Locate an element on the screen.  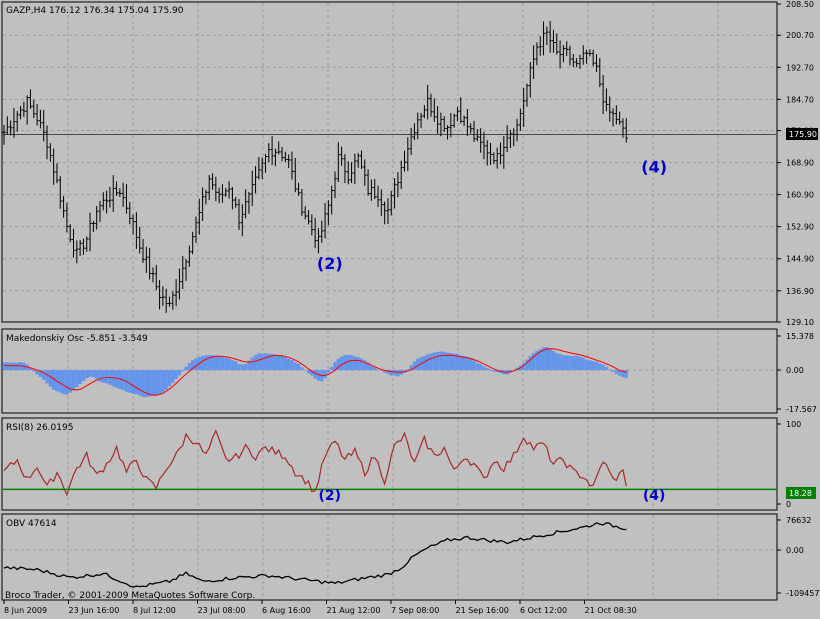
obv-pane is located at coordinates (389, 557).